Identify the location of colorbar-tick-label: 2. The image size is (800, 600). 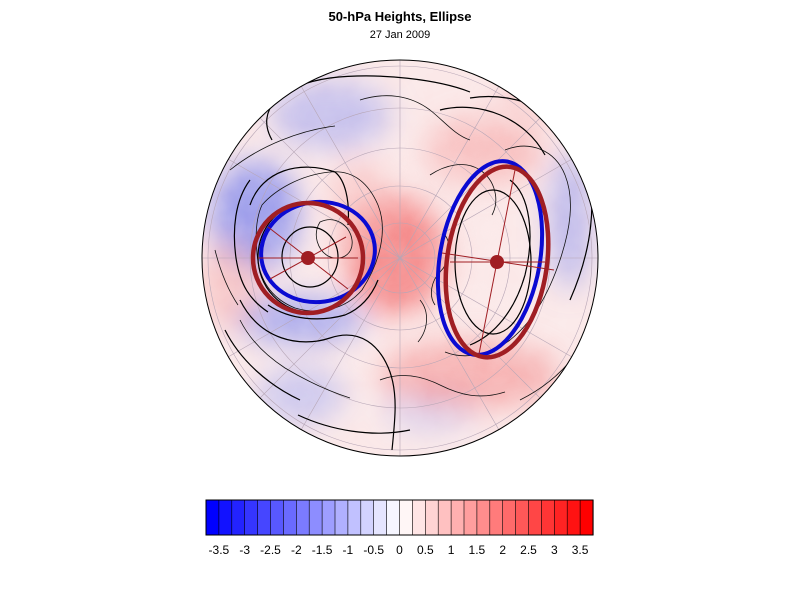
(503, 550).